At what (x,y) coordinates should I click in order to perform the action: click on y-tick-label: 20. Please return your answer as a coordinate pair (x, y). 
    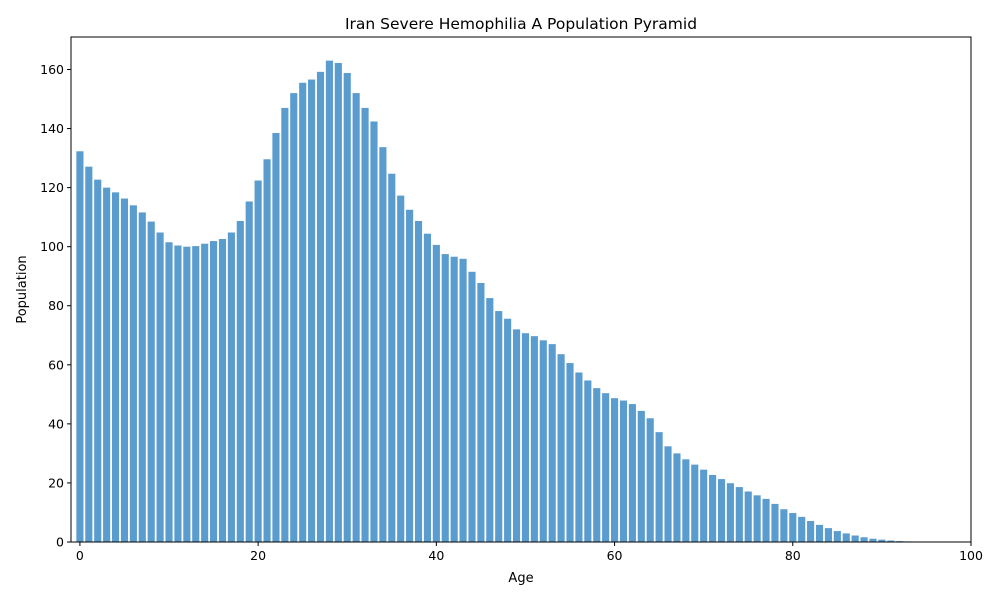
    Looking at the image, I should click on (56, 482).